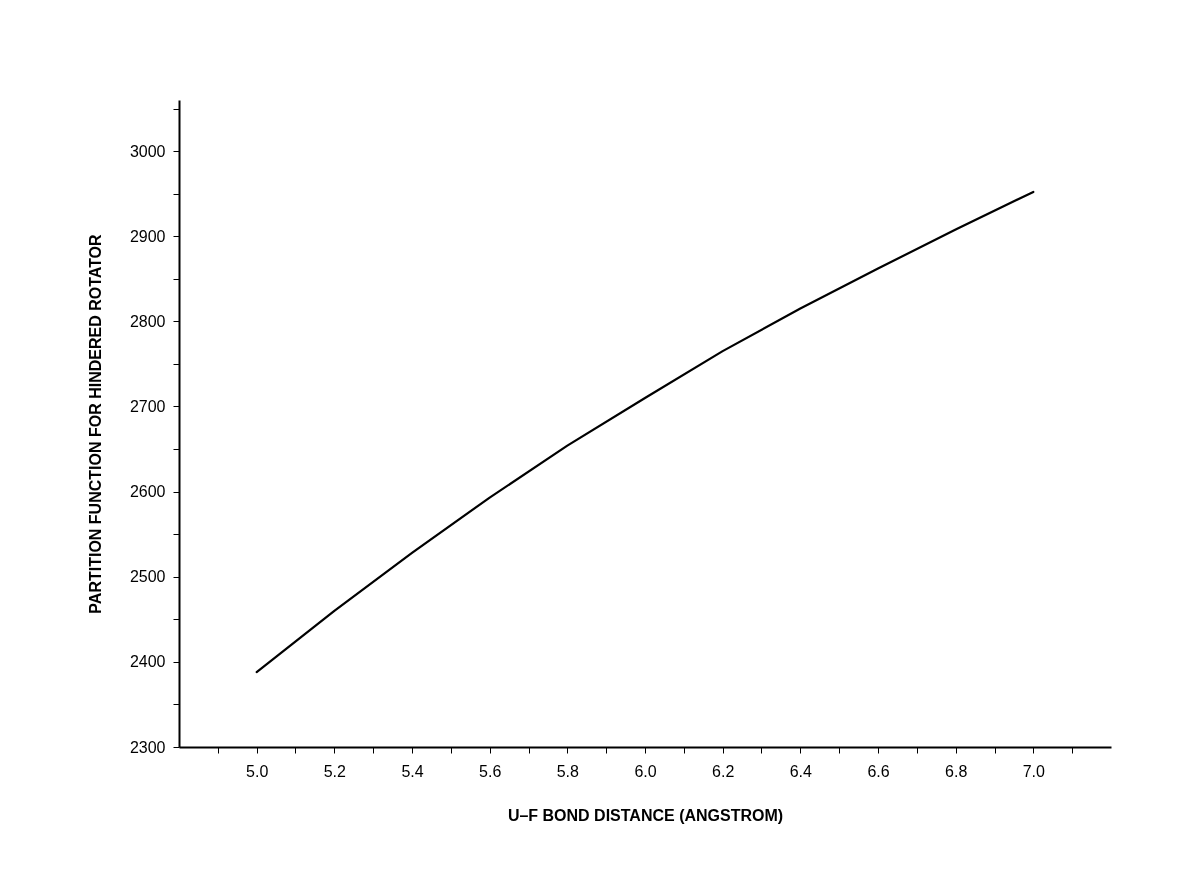 This screenshot has height=885, width=1196. Describe the element at coordinates (335, 771) in the screenshot. I see `x-tick-label: 5.2` at that location.